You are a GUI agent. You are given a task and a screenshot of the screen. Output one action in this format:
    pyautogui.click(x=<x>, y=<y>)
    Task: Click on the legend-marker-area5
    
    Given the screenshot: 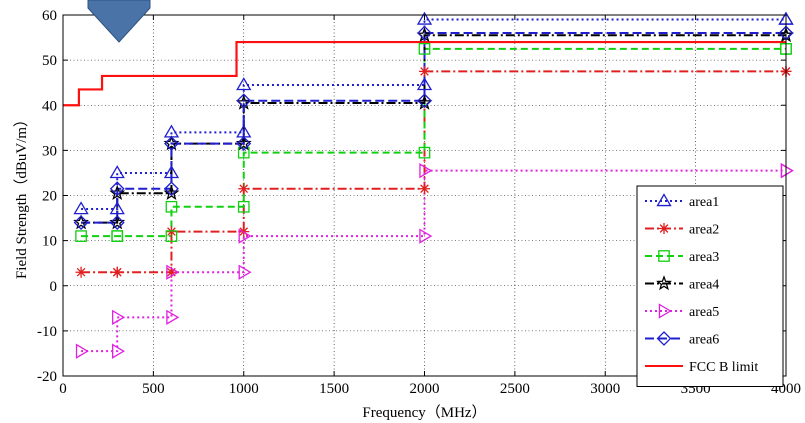 What is the action you would take?
    pyautogui.click(x=665, y=311)
    